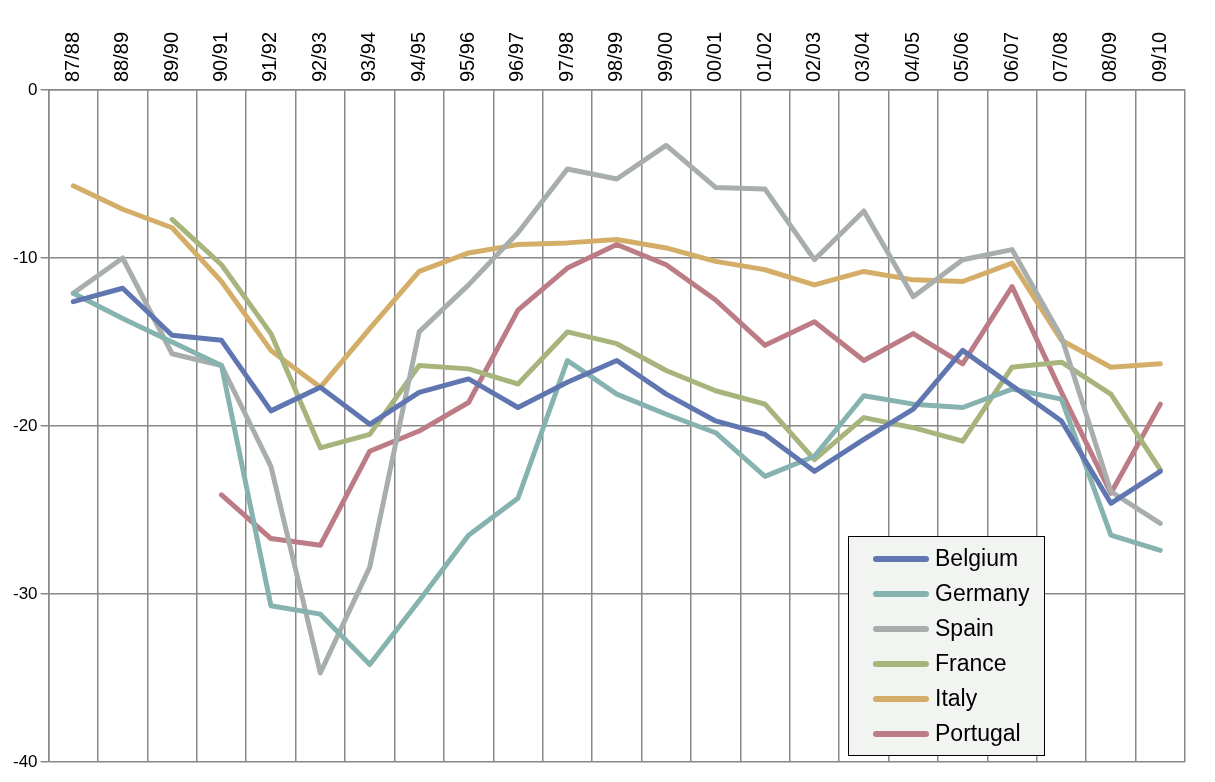  Describe the element at coordinates (615, 56) in the screenshot. I see `x-tick-label: 98/99` at that location.